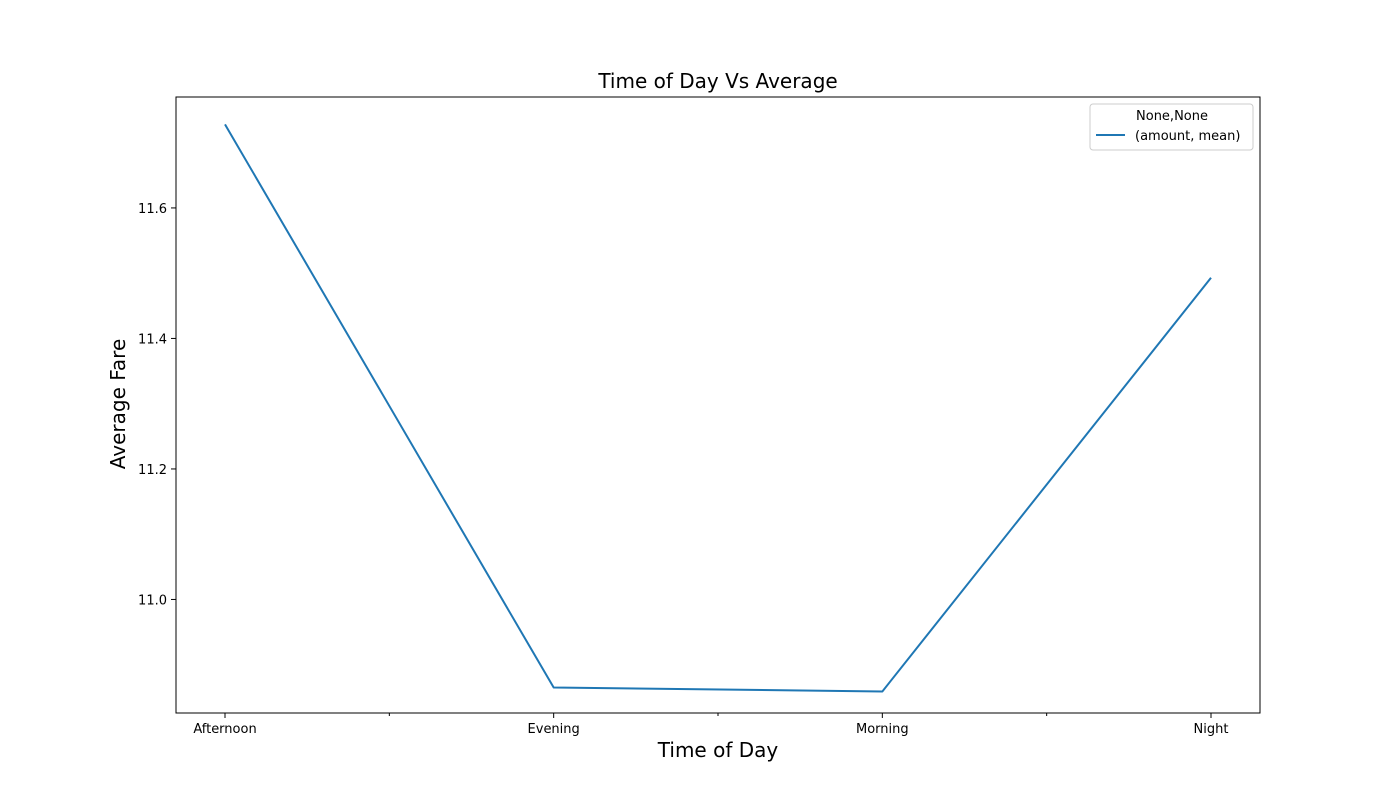 This screenshot has width=1400, height=804. Describe the element at coordinates (1171, 127) in the screenshot. I see `legend: None,None (amount, mean)` at that location.